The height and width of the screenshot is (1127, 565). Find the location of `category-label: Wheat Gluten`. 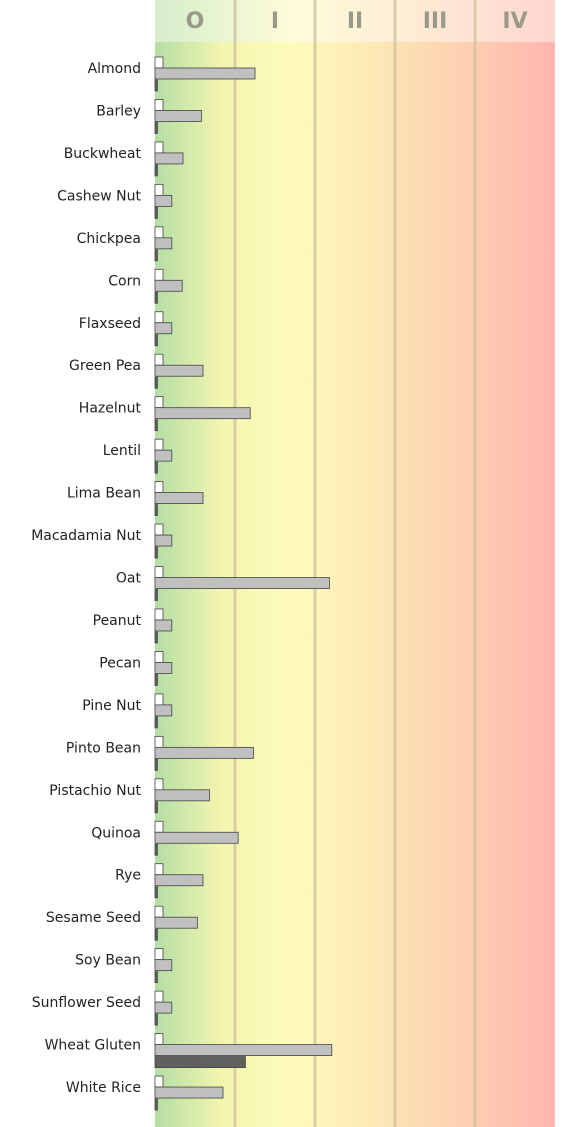

category-label: Wheat Gluten is located at coordinates (93, 1046).